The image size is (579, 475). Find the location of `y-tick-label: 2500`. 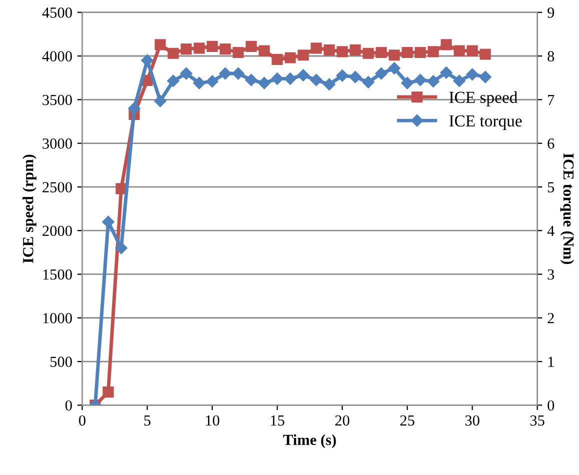

y-tick-label: 2500 is located at coordinates (57, 187).